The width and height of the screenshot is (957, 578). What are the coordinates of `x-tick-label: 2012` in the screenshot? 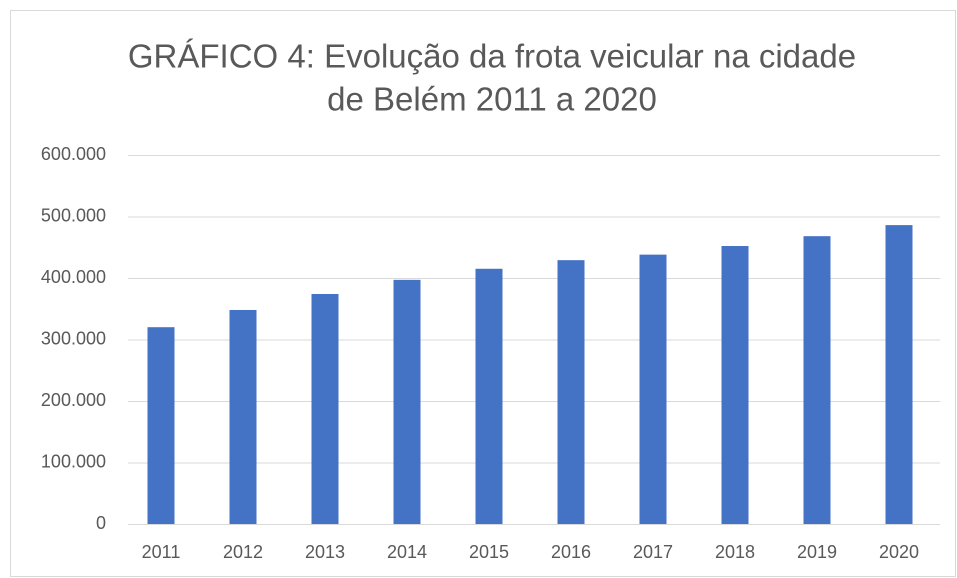 It's located at (243, 552).